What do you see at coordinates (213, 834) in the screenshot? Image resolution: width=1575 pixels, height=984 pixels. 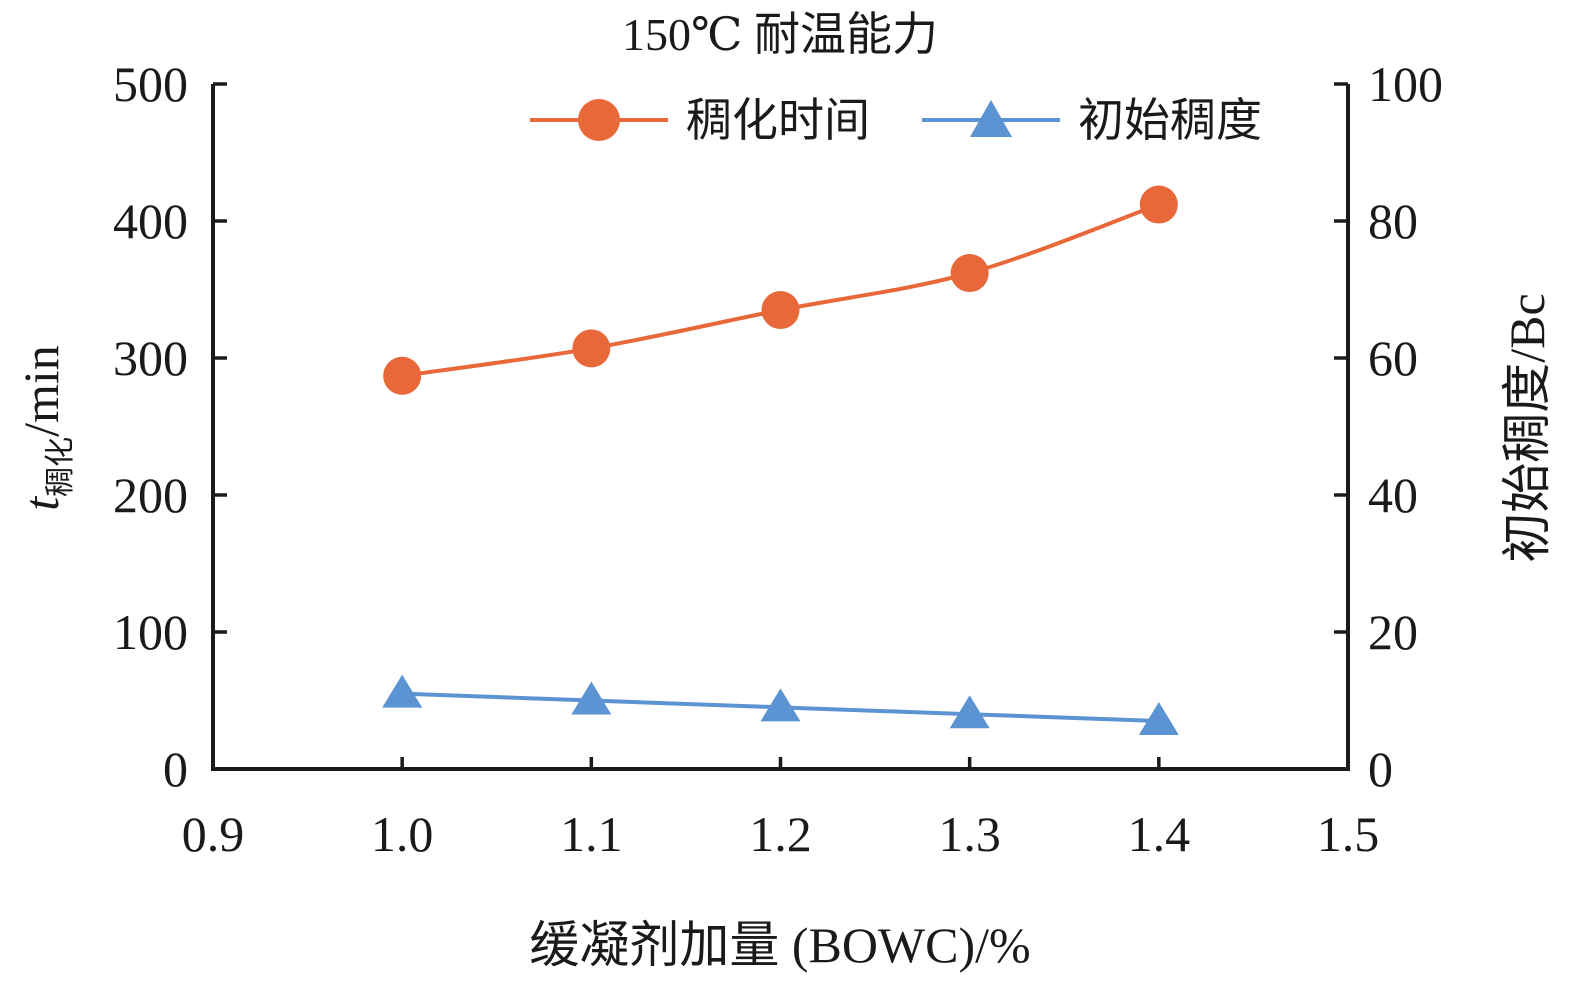 I see `x-tick-label: 0.9` at bounding box center [213, 834].